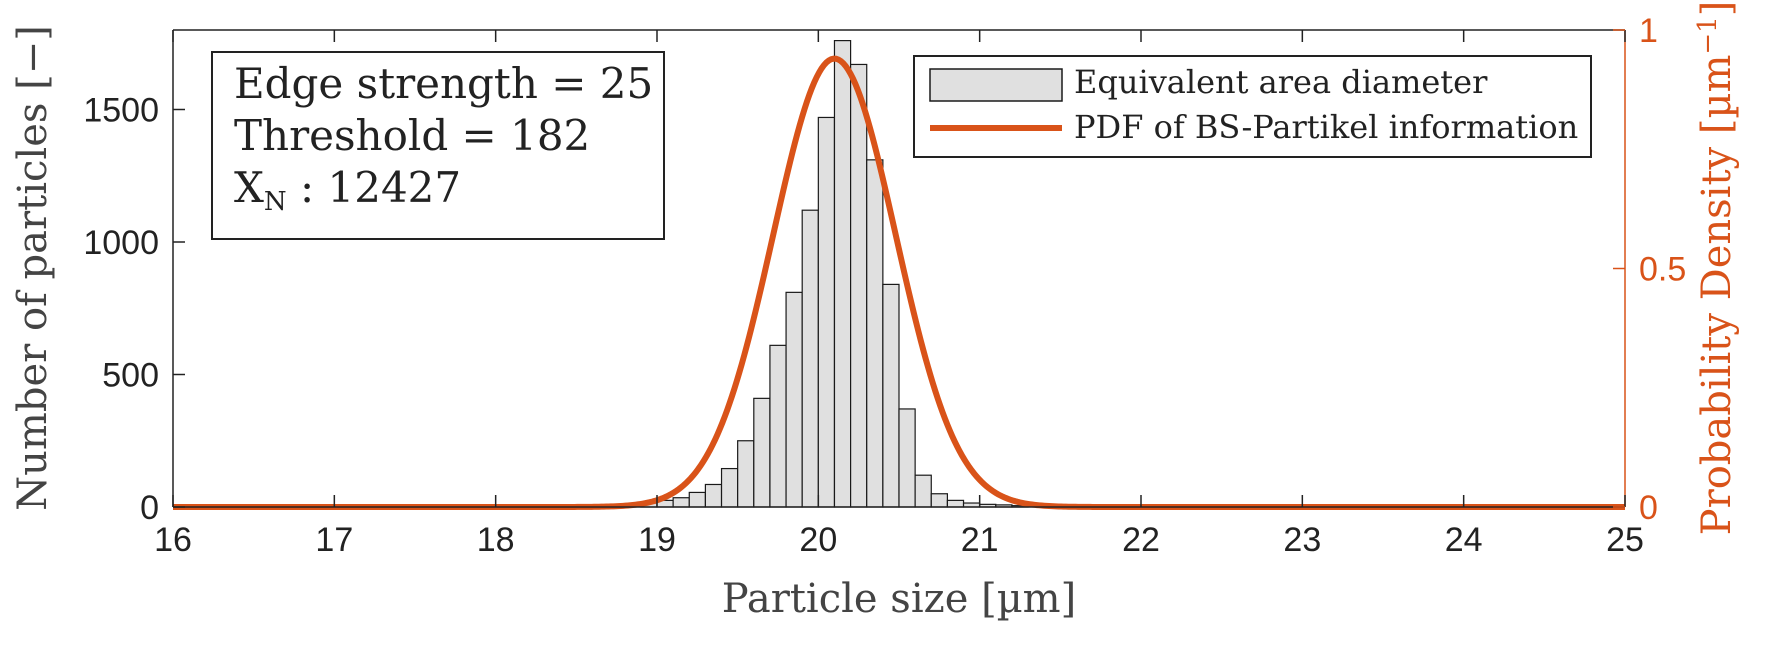 This screenshot has height=645, width=1767. I want to click on y-right-axis-title: Probability Density [µm−1], so click(1716, 268).